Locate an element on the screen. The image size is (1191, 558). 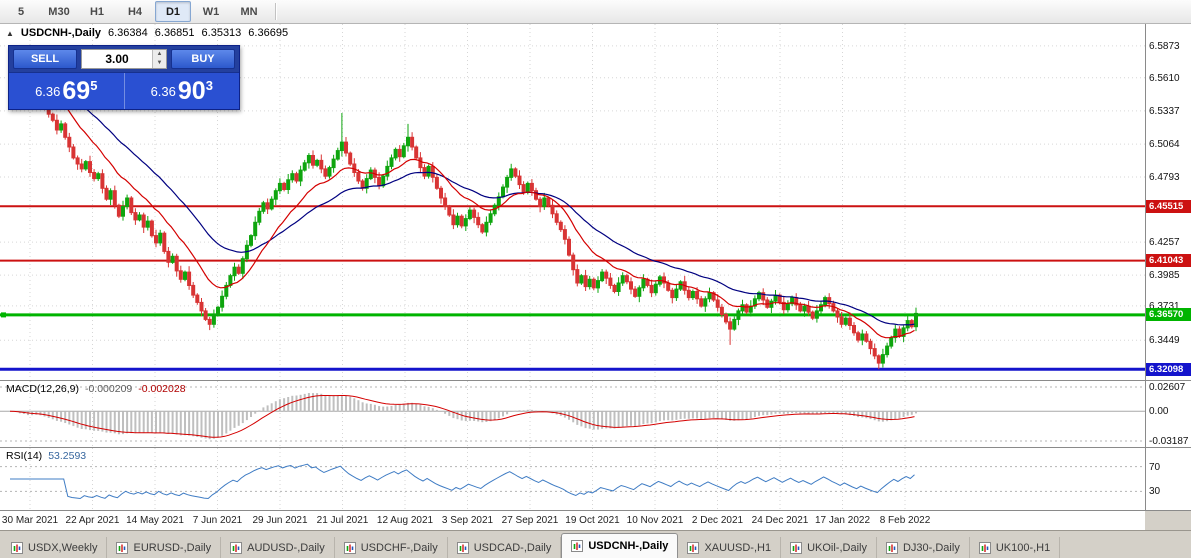
chart-tab-dj30-daily: DJ30-,Daily is located at coordinates (923, 547).